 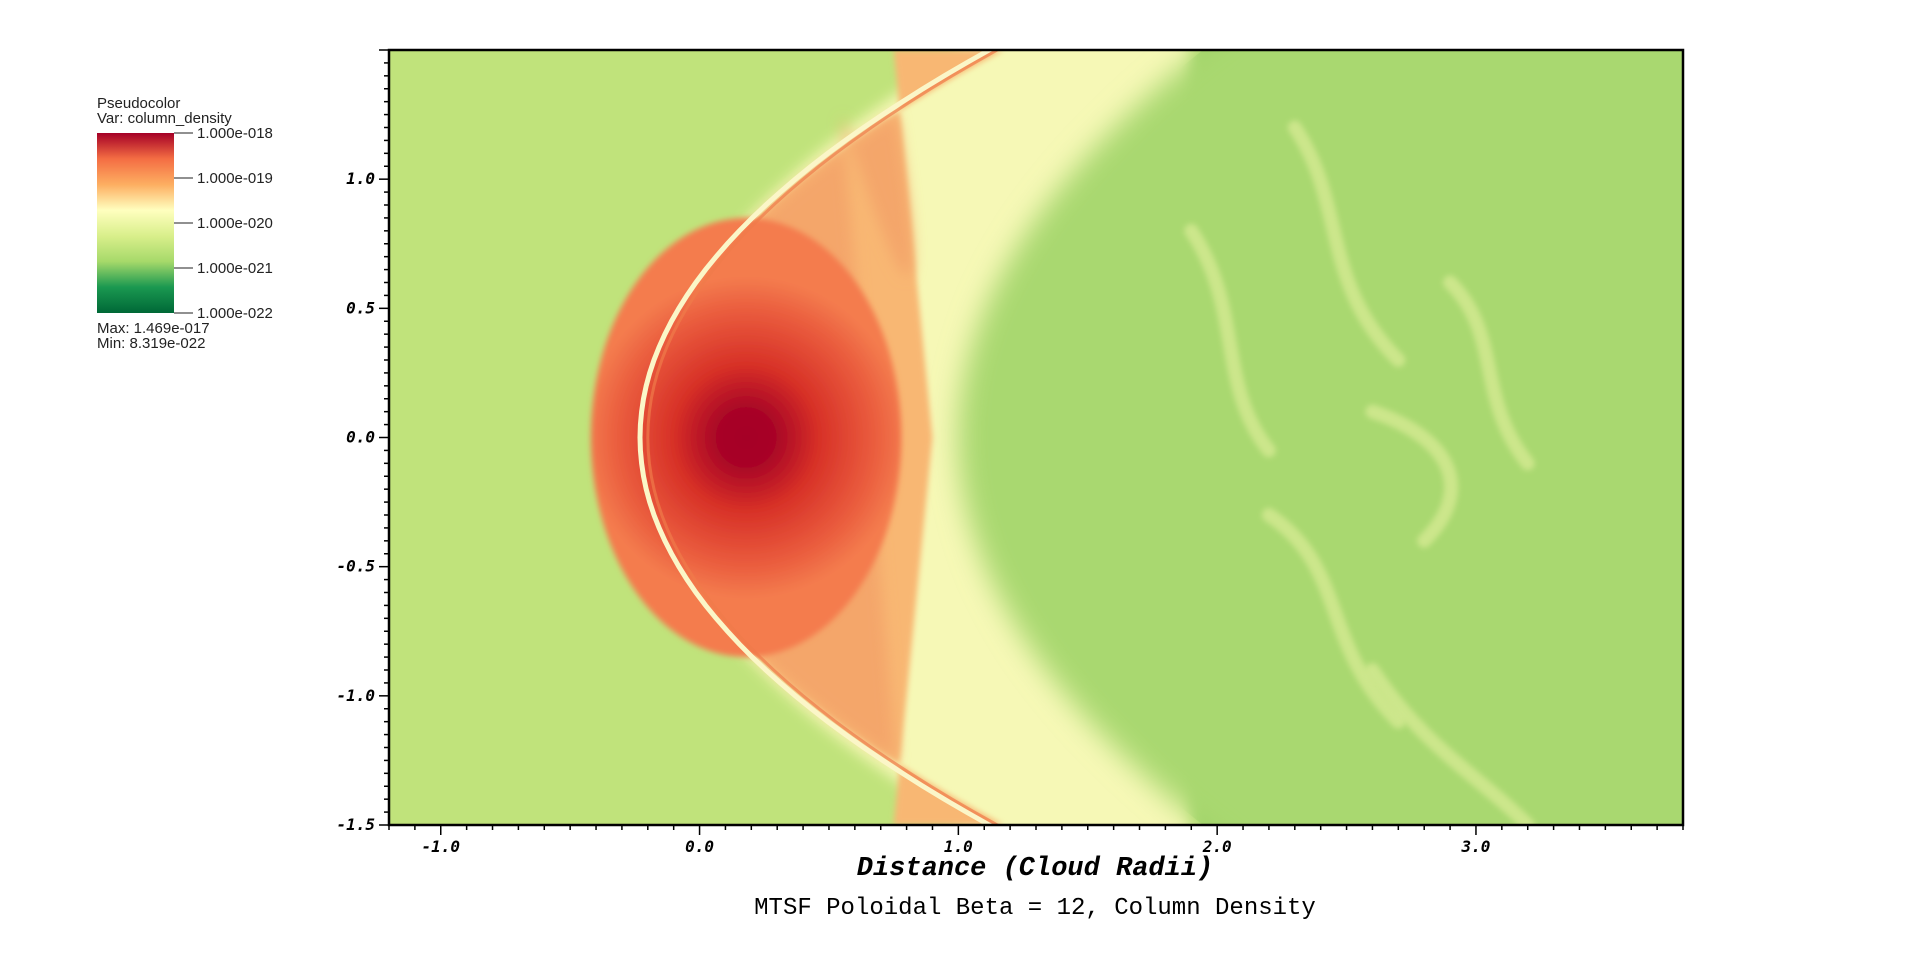 What do you see at coordinates (235, 268) in the screenshot?
I see `colorbar-tick-label: 1.000e-021` at bounding box center [235, 268].